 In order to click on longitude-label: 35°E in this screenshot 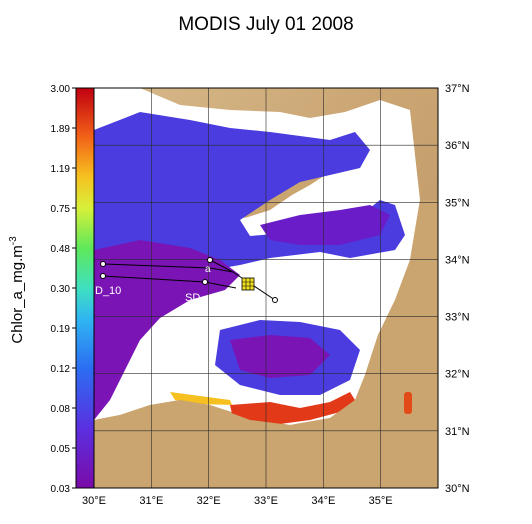, I will do `click(381, 501)`.